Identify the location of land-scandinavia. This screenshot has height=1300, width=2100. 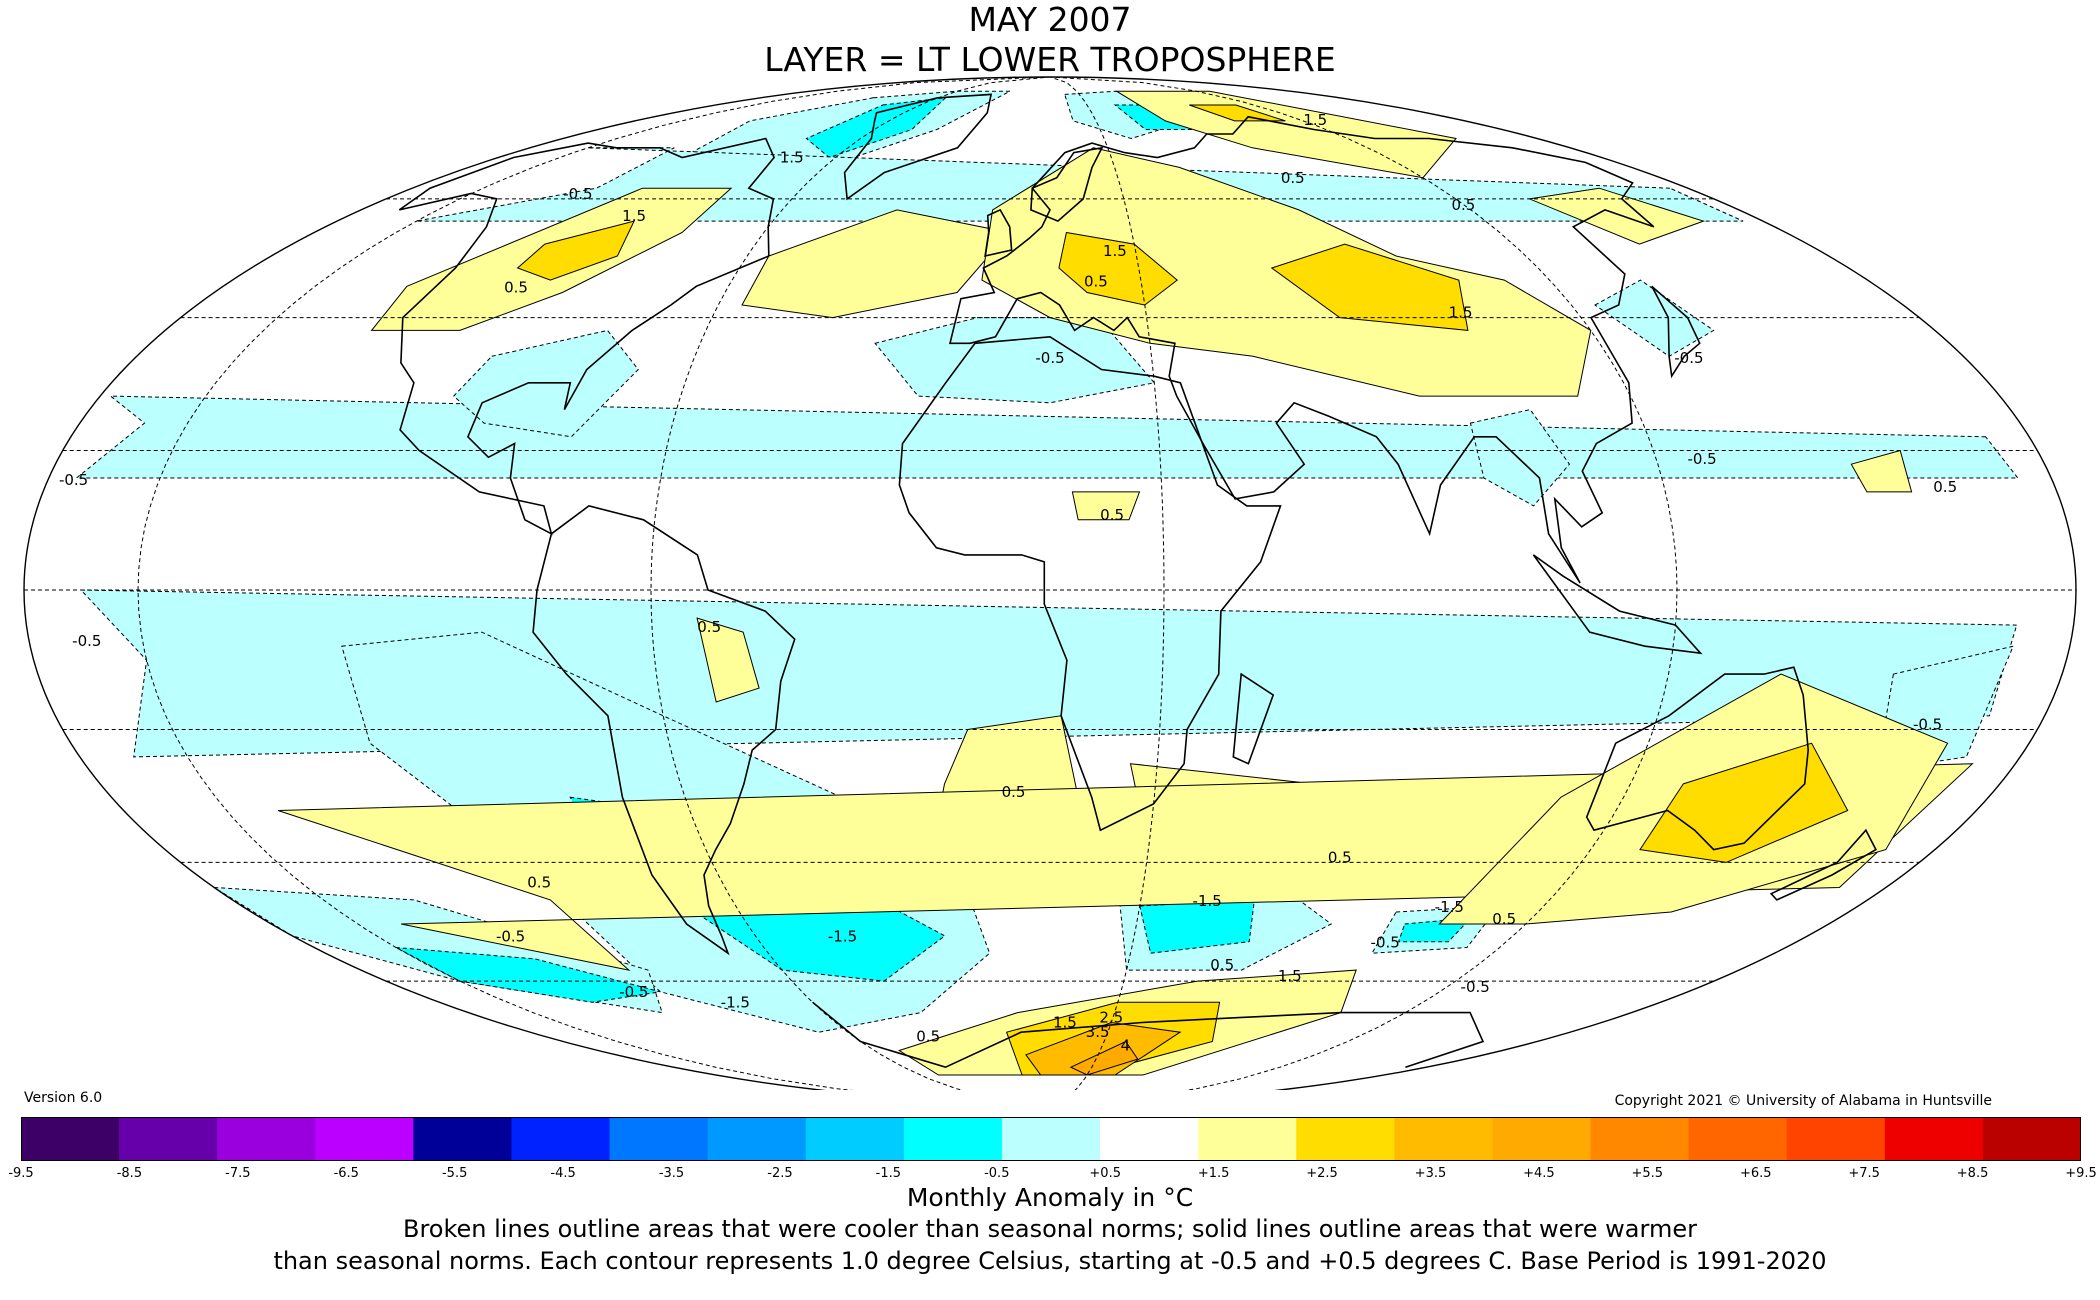
(1067, 184).